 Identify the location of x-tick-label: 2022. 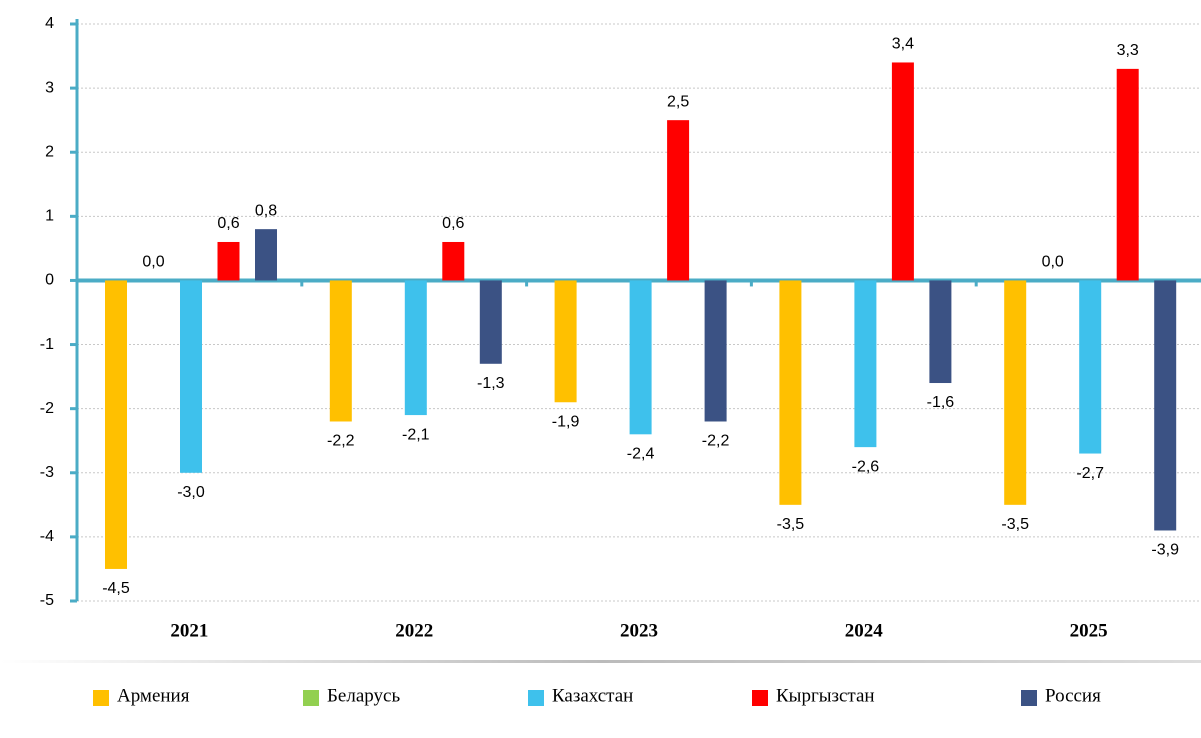
(414, 630).